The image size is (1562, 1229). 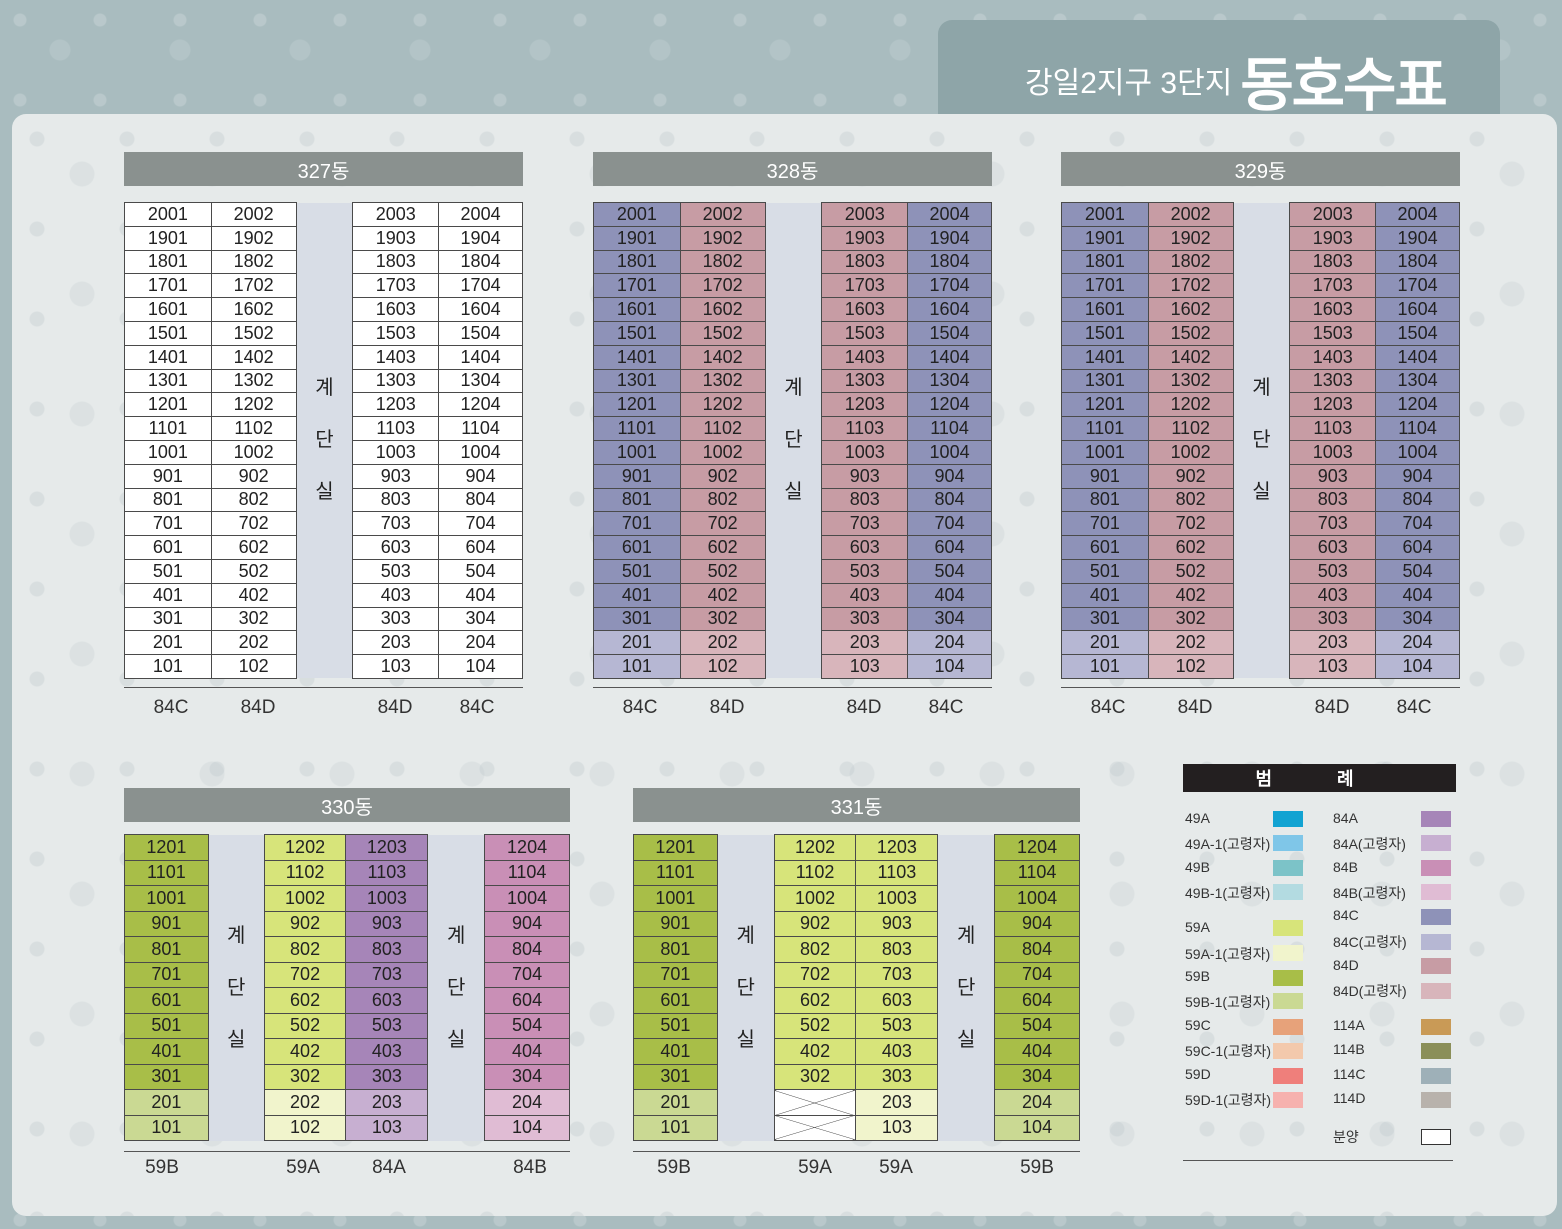 I want to click on vacant-cell, so click(x=815, y=1102).